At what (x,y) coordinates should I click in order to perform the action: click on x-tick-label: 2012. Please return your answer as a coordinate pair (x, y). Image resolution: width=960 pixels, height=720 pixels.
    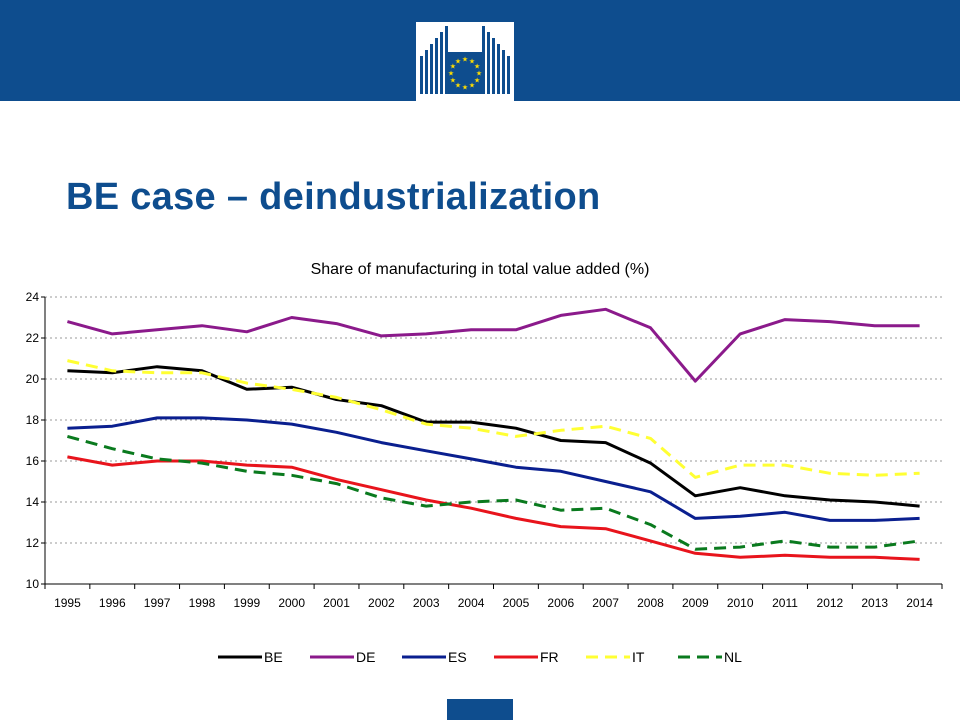
    Looking at the image, I should click on (830, 603).